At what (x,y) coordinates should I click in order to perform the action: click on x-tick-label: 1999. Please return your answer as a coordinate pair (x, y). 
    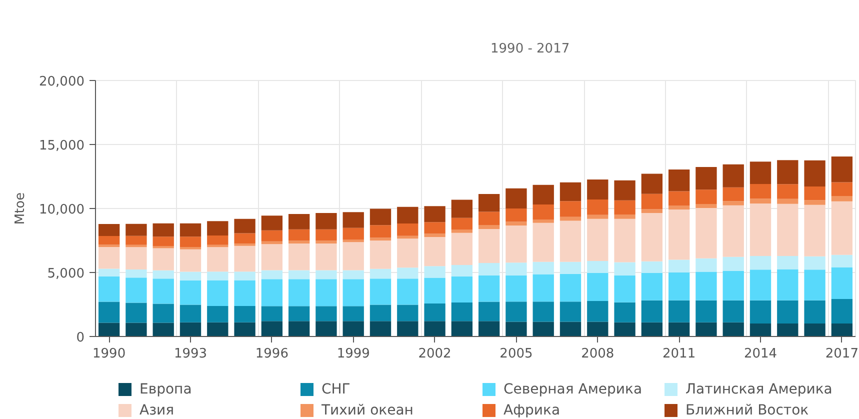
    Looking at the image, I should click on (353, 354).